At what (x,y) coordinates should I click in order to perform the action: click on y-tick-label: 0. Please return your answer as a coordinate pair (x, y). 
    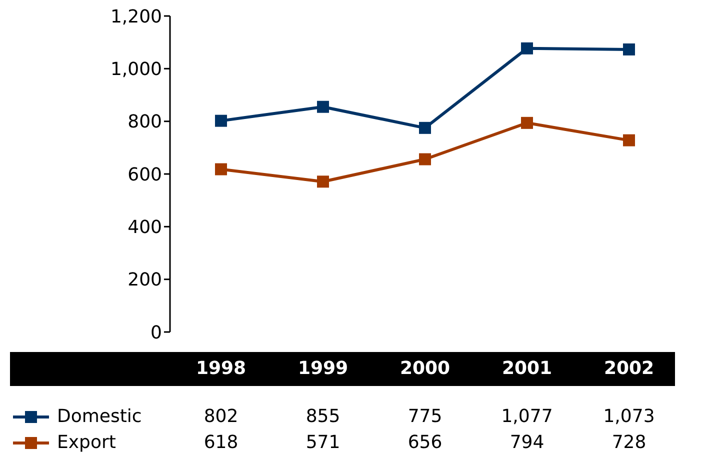
    Looking at the image, I should click on (156, 333).